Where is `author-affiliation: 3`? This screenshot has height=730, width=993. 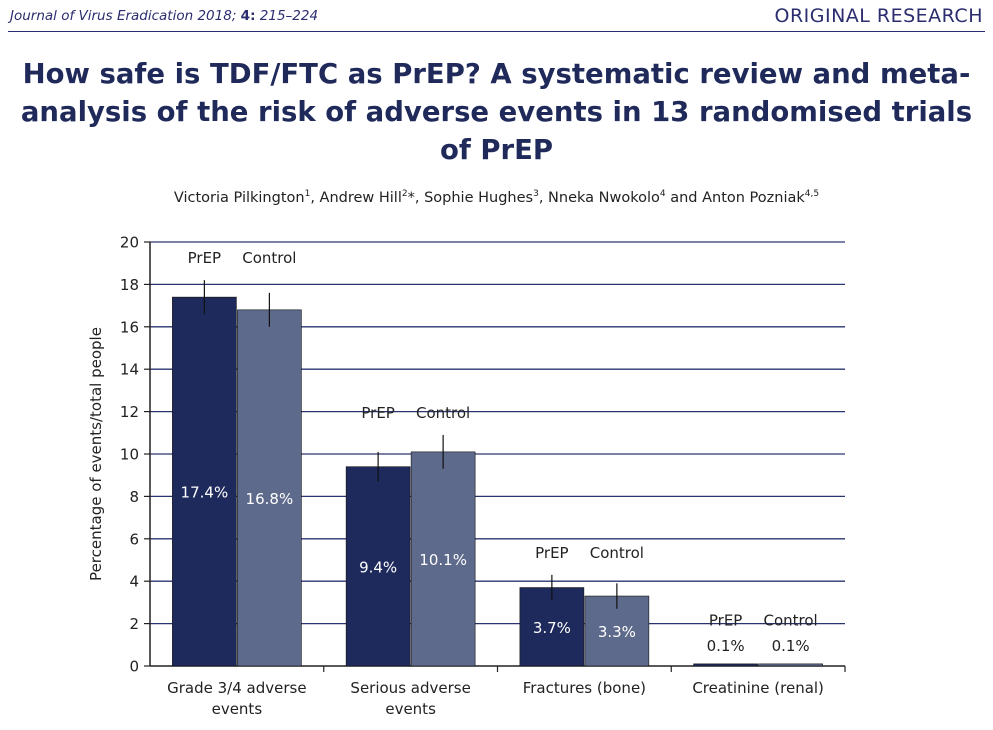
author-affiliation: 3 is located at coordinates (536, 194).